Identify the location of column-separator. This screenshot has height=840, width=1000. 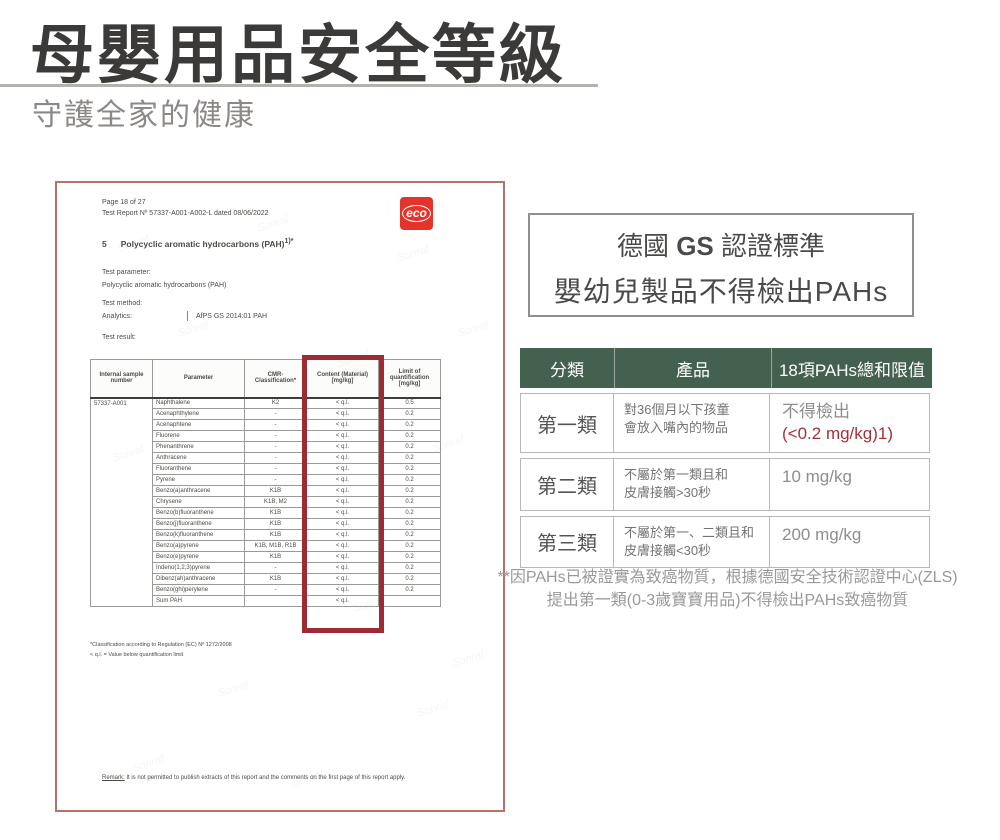
(187, 315).